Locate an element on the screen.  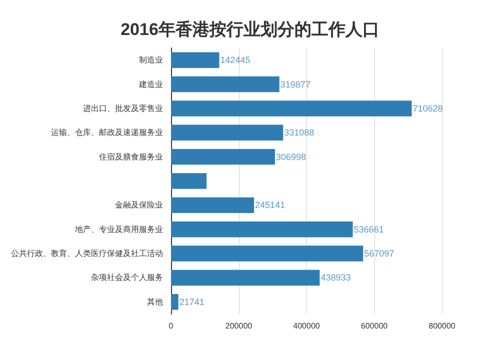
x-tick-label: 400000 is located at coordinates (306, 326).